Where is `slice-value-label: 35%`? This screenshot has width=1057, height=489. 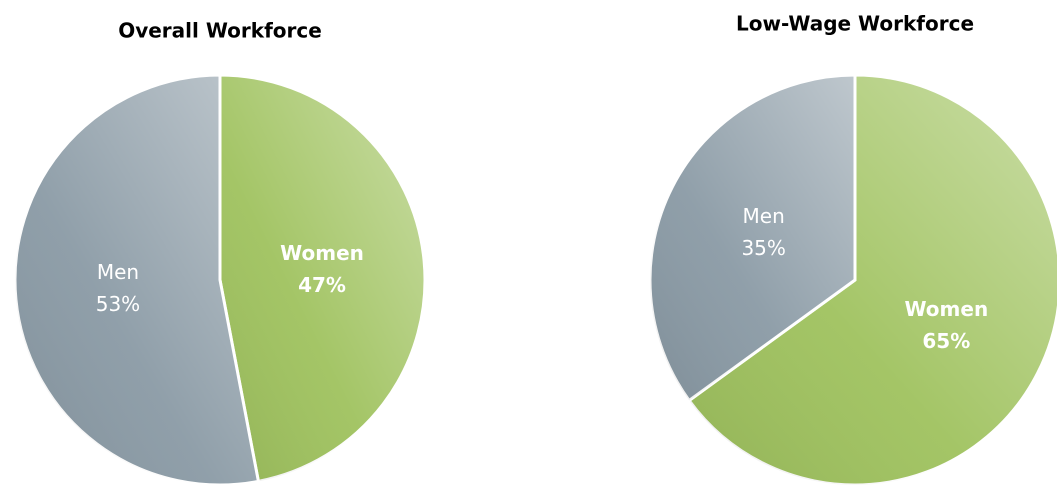 slice-value-label: 35% is located at coordinates (763, 248).